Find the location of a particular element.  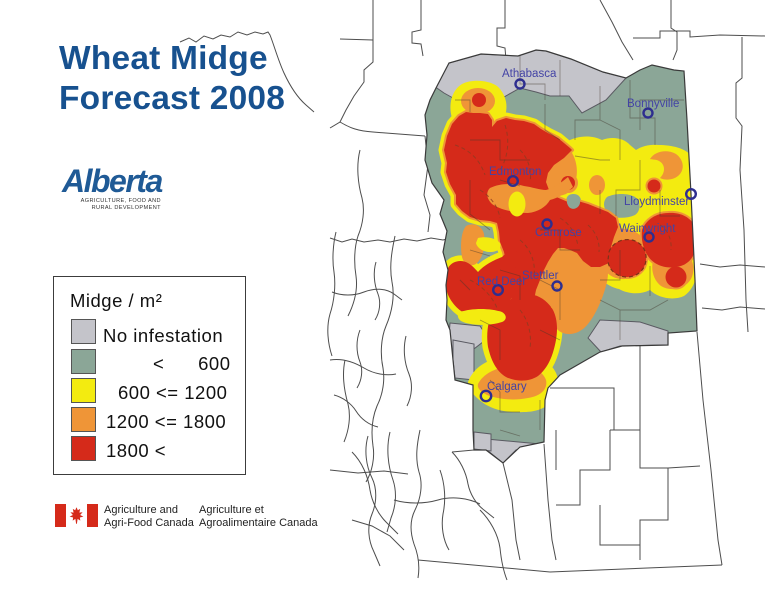

svg-text: Red Deer is located at coordinates (501, 282).